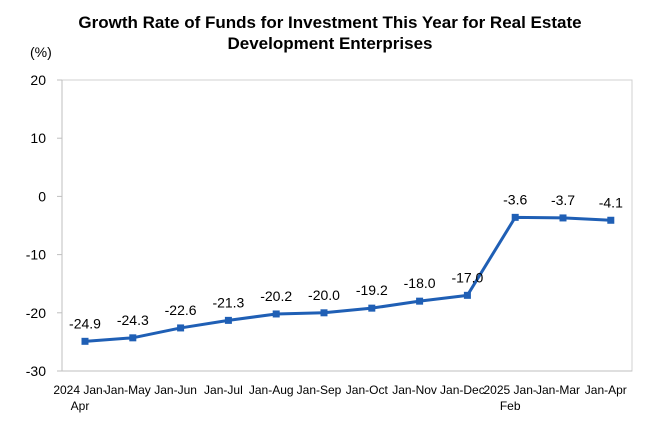  What do you see at coordinates (606, 390) in the screenshot?
I see `x-tick-label: Jan-Apr` at bounding box center [606, 390].